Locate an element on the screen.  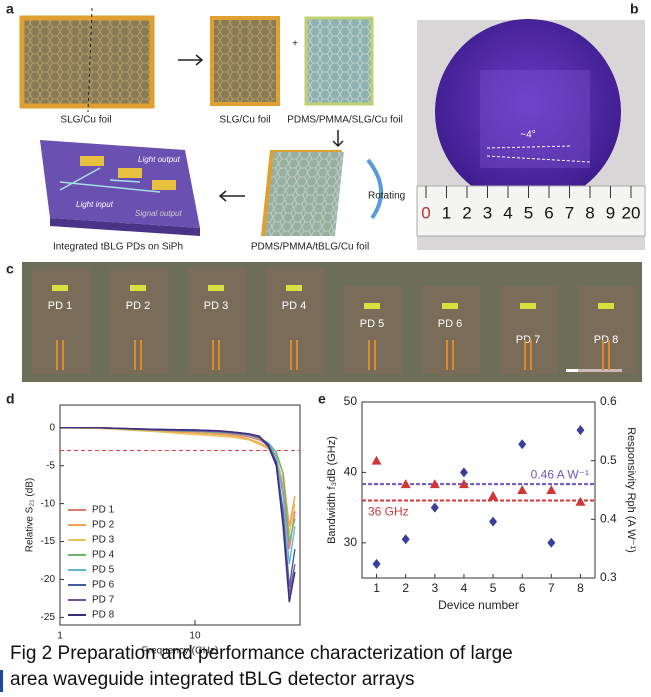
ruler-label: 9 is located at coordinates (610, 212).